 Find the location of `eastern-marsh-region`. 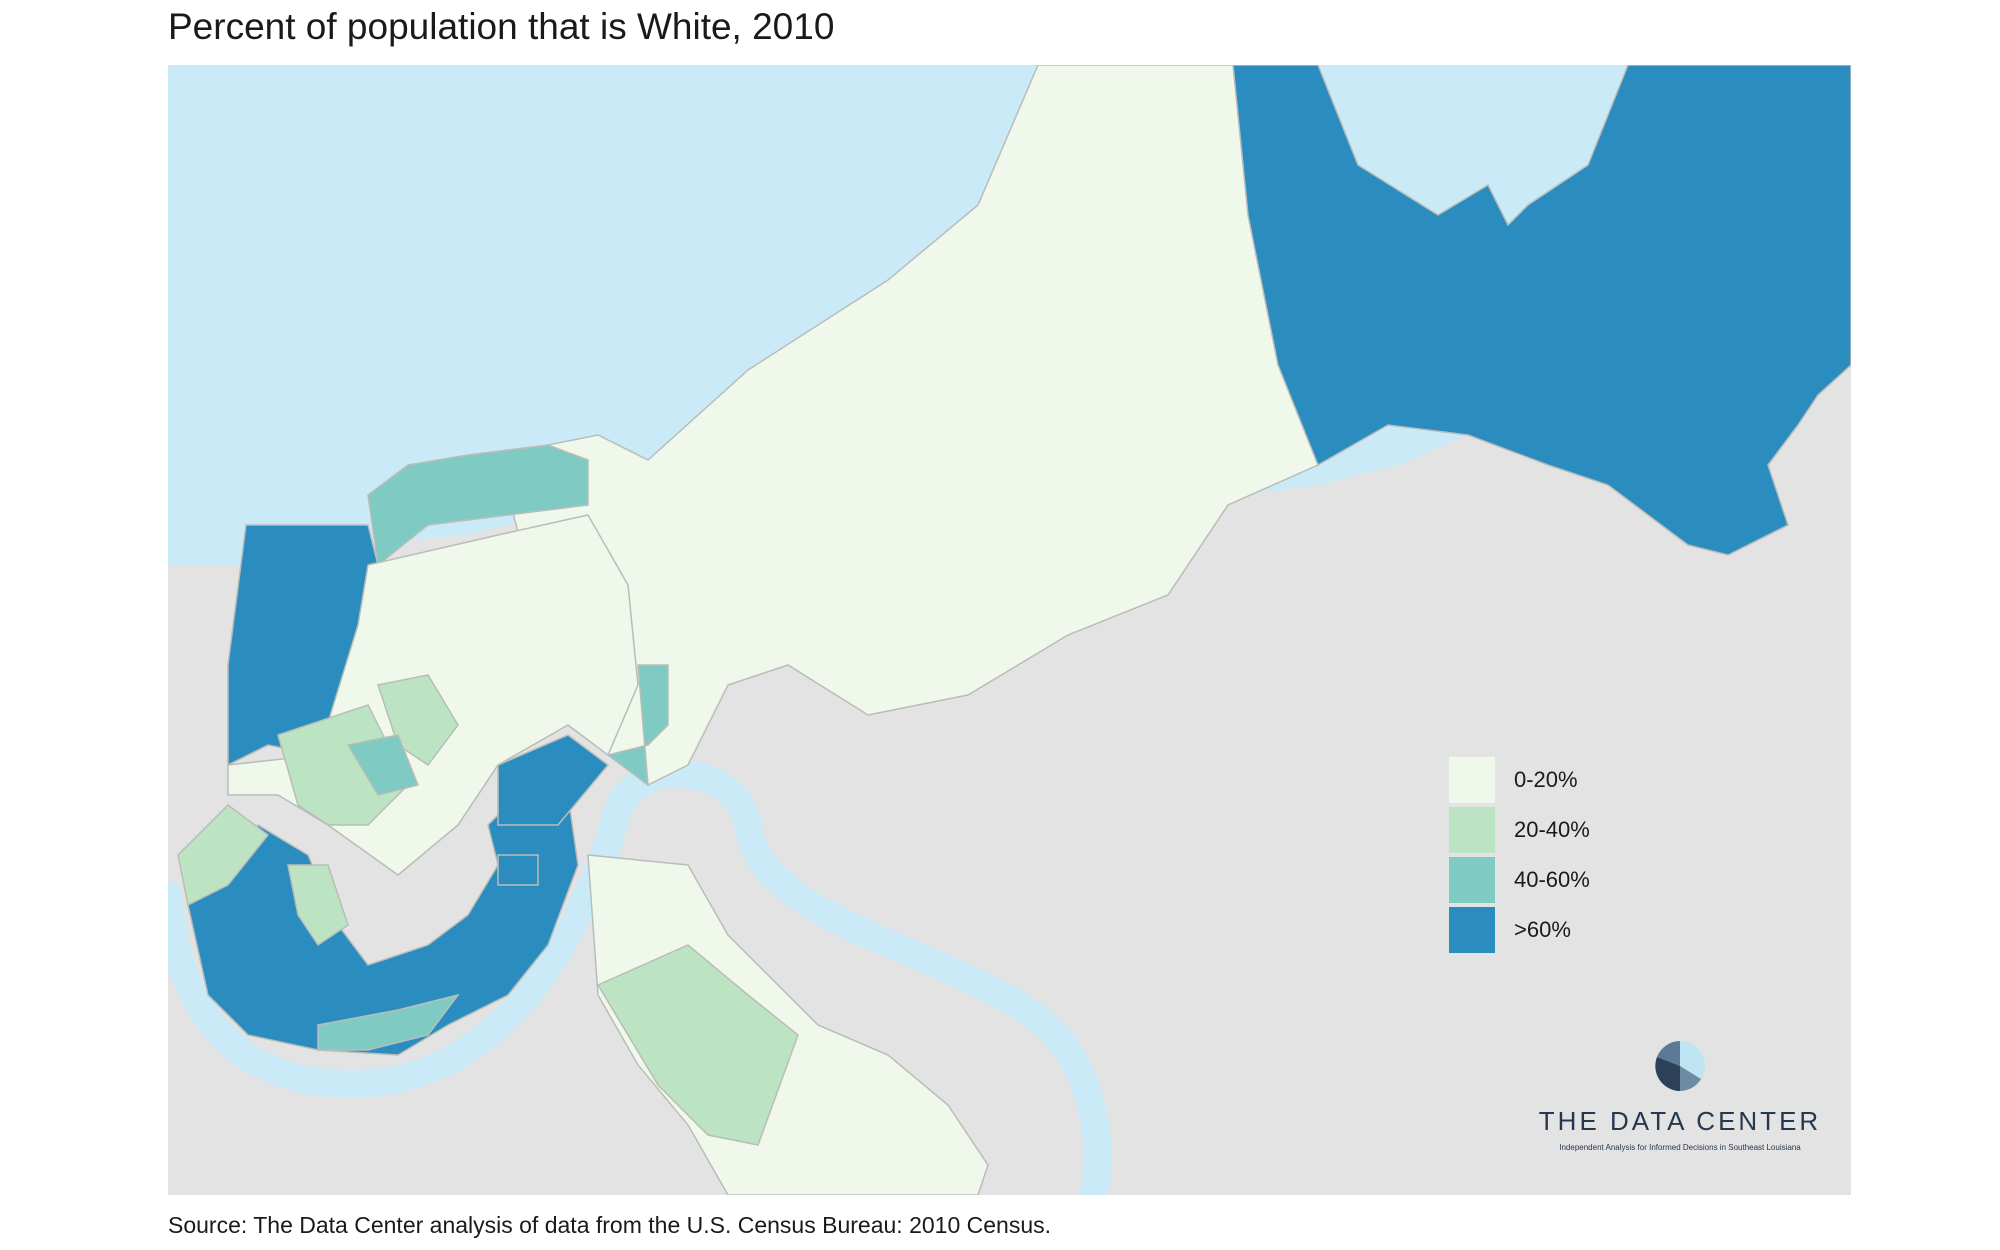

eastern-marsh-region is located at coordinates (1541, 310).